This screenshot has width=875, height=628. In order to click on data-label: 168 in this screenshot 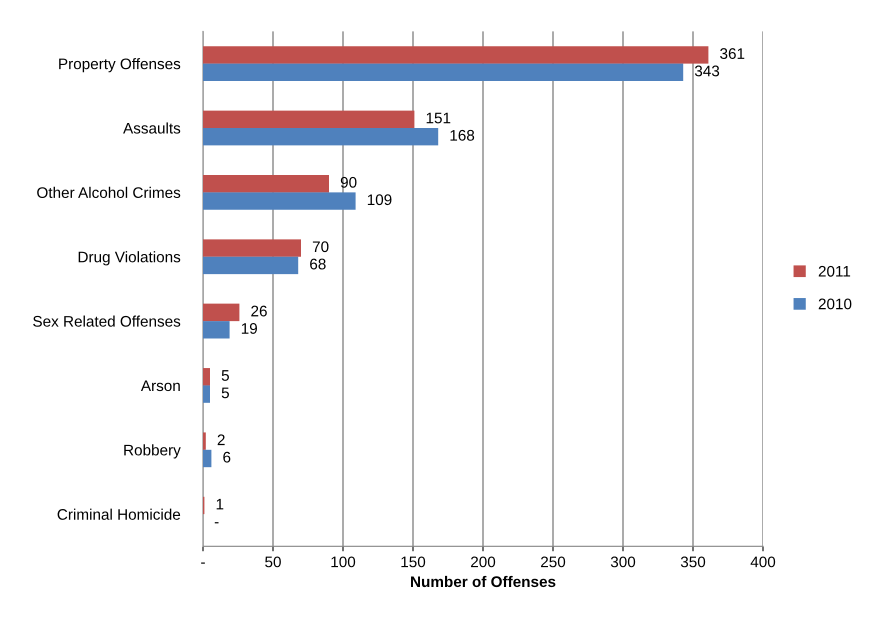, I will do `click(462, 135)`.